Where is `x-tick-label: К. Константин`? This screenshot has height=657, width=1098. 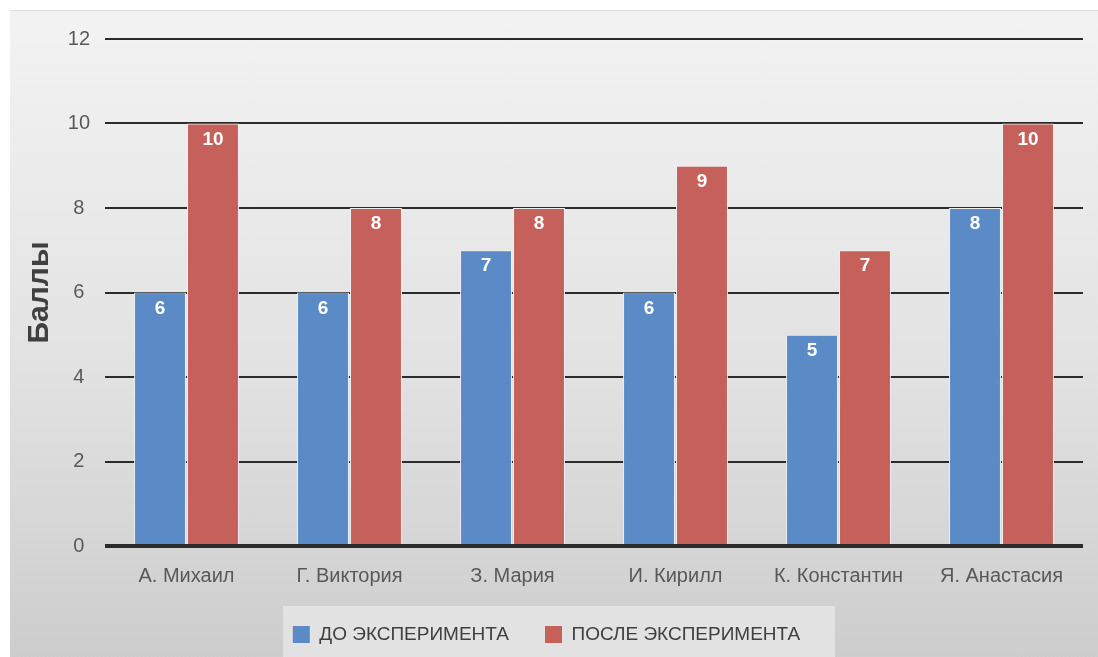
x-tick-label: К. Константин is located at coordinates (838, 574).